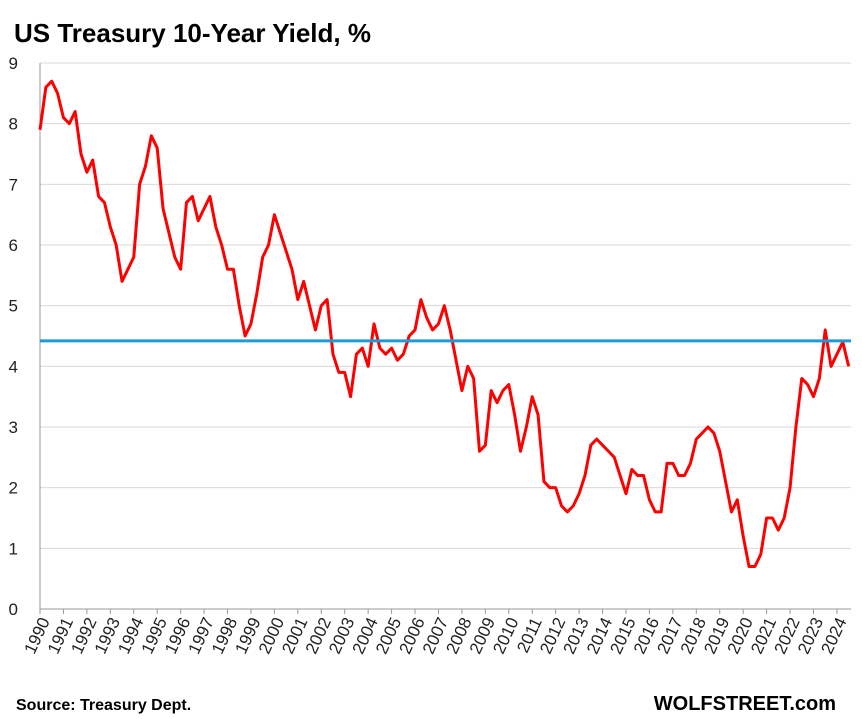  What do you see at coordinates (13, 427) in the screenshot?
I see `y-tick-label: 3` at bounding box center [13, 427].